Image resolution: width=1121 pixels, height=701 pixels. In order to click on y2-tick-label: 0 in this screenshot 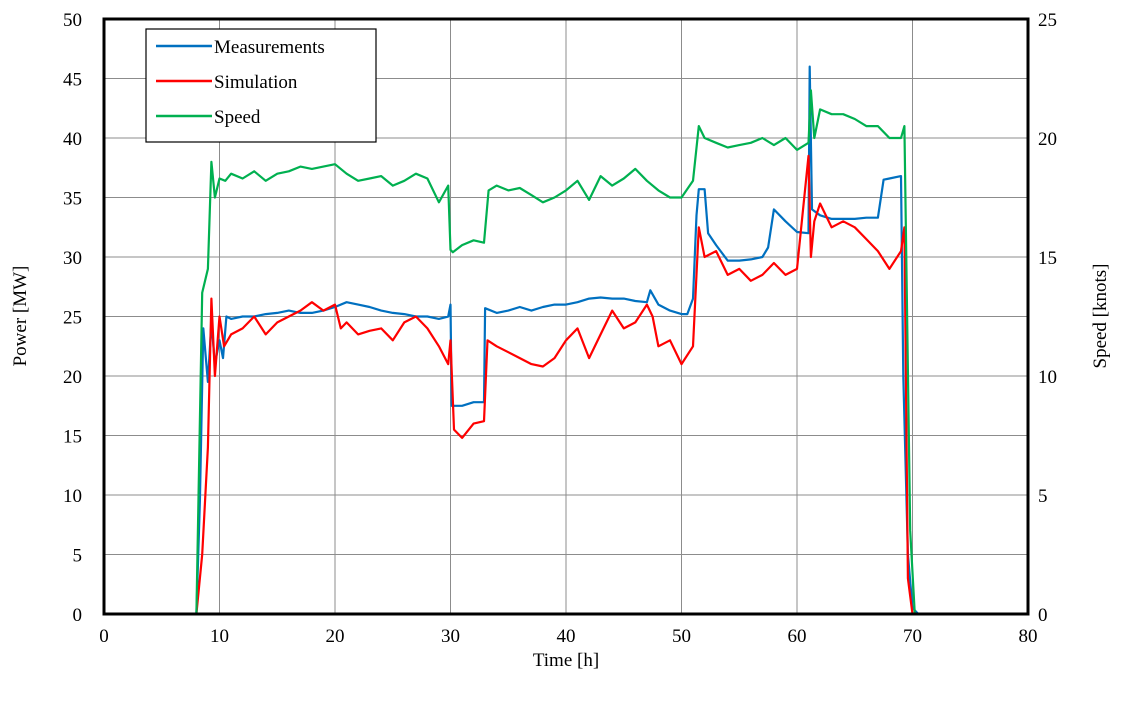, I will do `click(1043, 615)`.